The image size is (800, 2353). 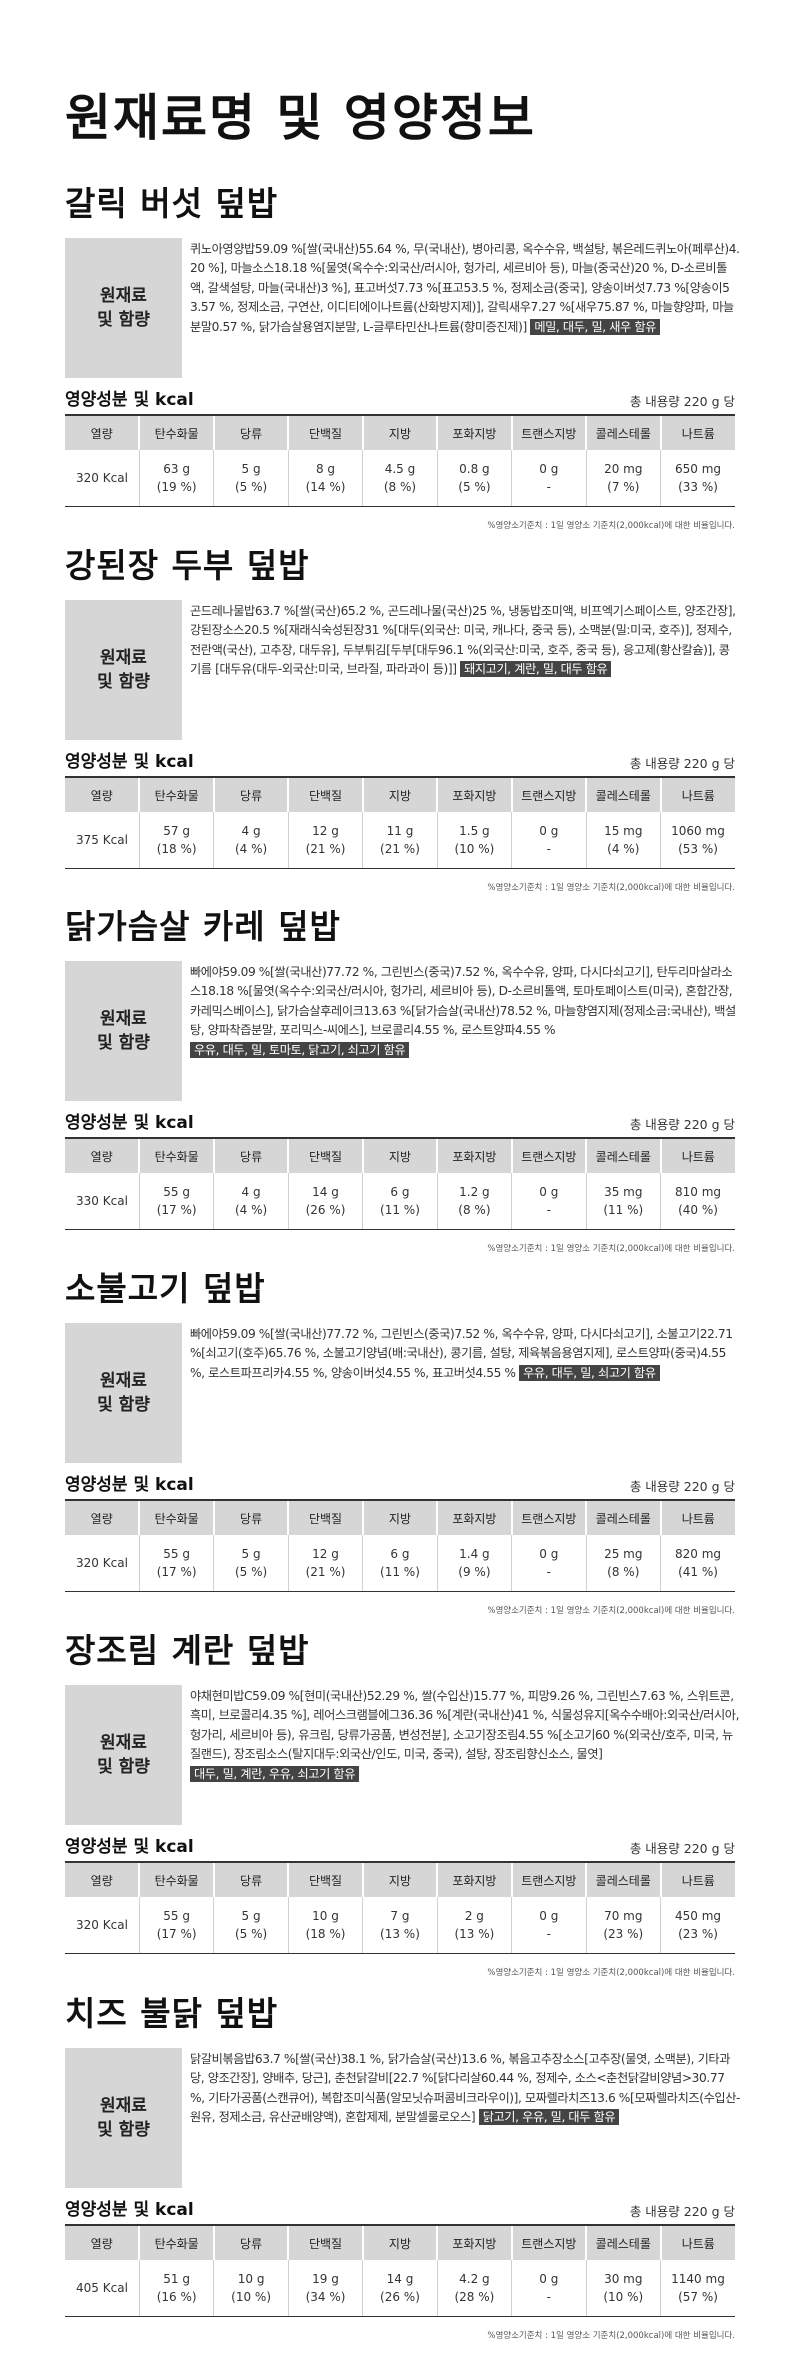 I want to click on allergen-badge: 메밀, 대두, 밀, 새우 함유, so click(x=595, y=326).